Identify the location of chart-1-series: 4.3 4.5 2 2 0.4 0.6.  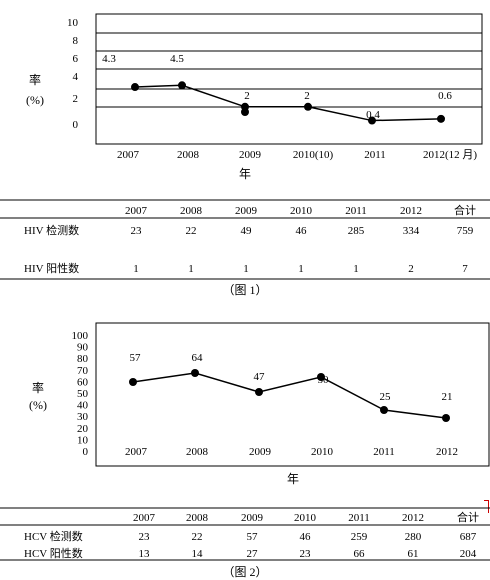
(277, 89).